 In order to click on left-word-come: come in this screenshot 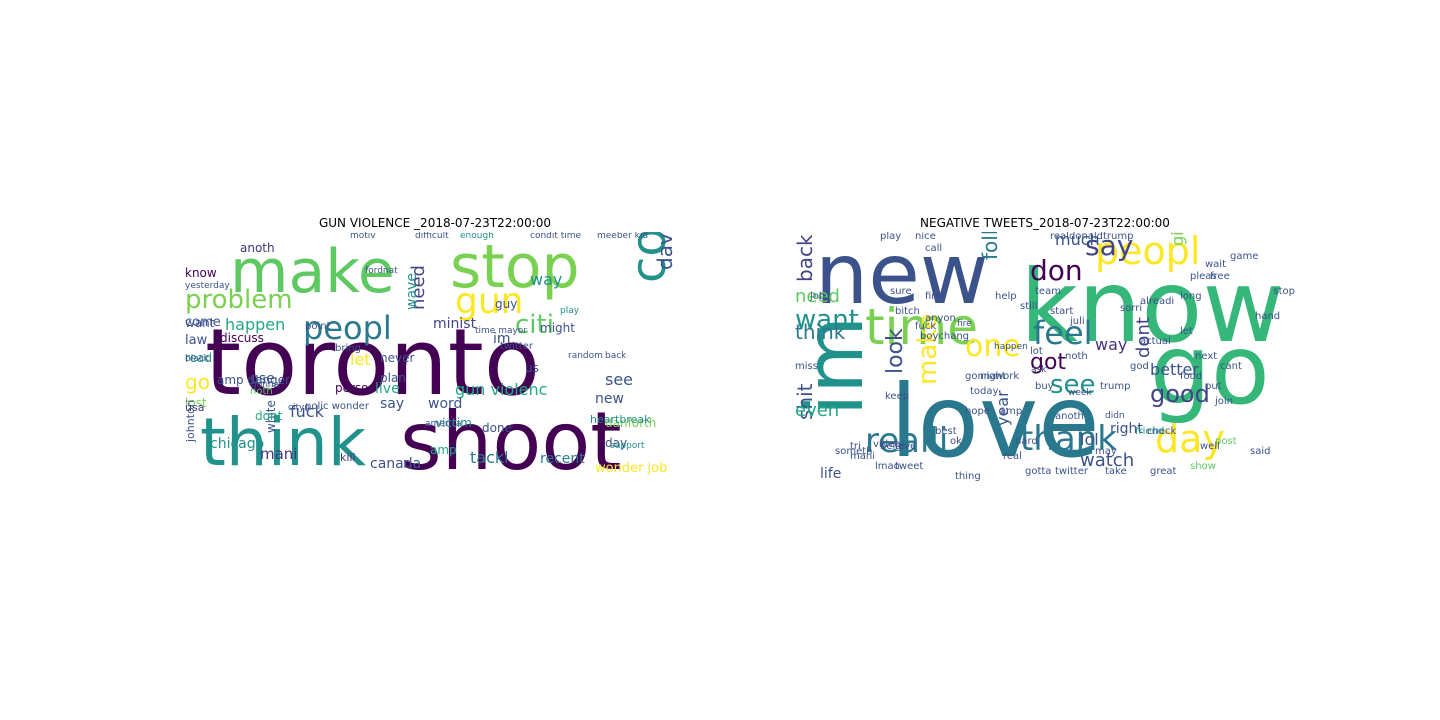, I will do `click(203, 322)`.